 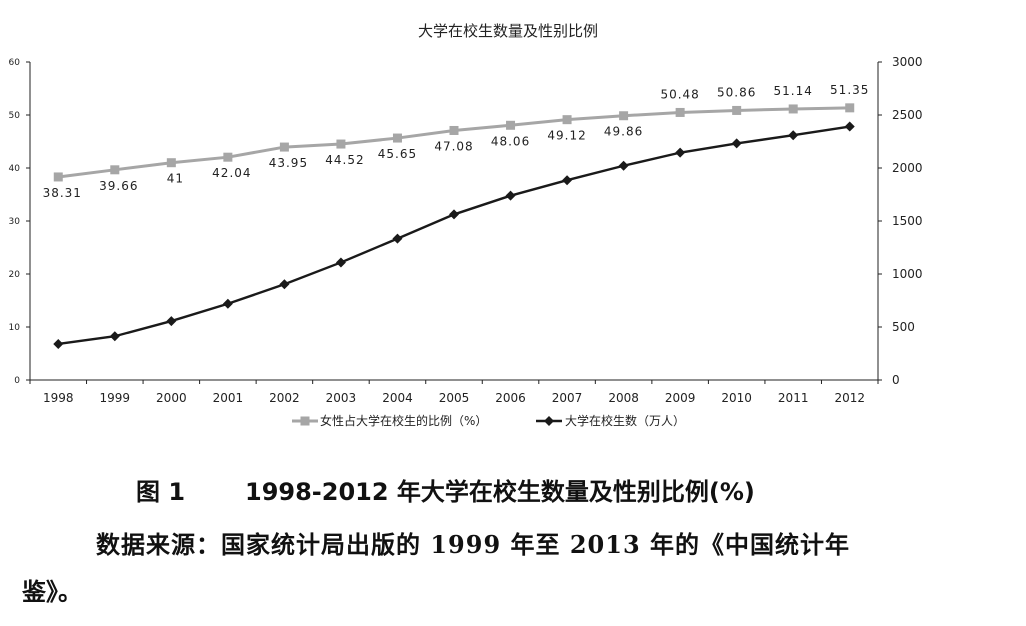 What do you see at coordinates (52, 591) in the screenshot?
I see `data-source-note-continued: 鉴》。` at bounding box center [52, 591].